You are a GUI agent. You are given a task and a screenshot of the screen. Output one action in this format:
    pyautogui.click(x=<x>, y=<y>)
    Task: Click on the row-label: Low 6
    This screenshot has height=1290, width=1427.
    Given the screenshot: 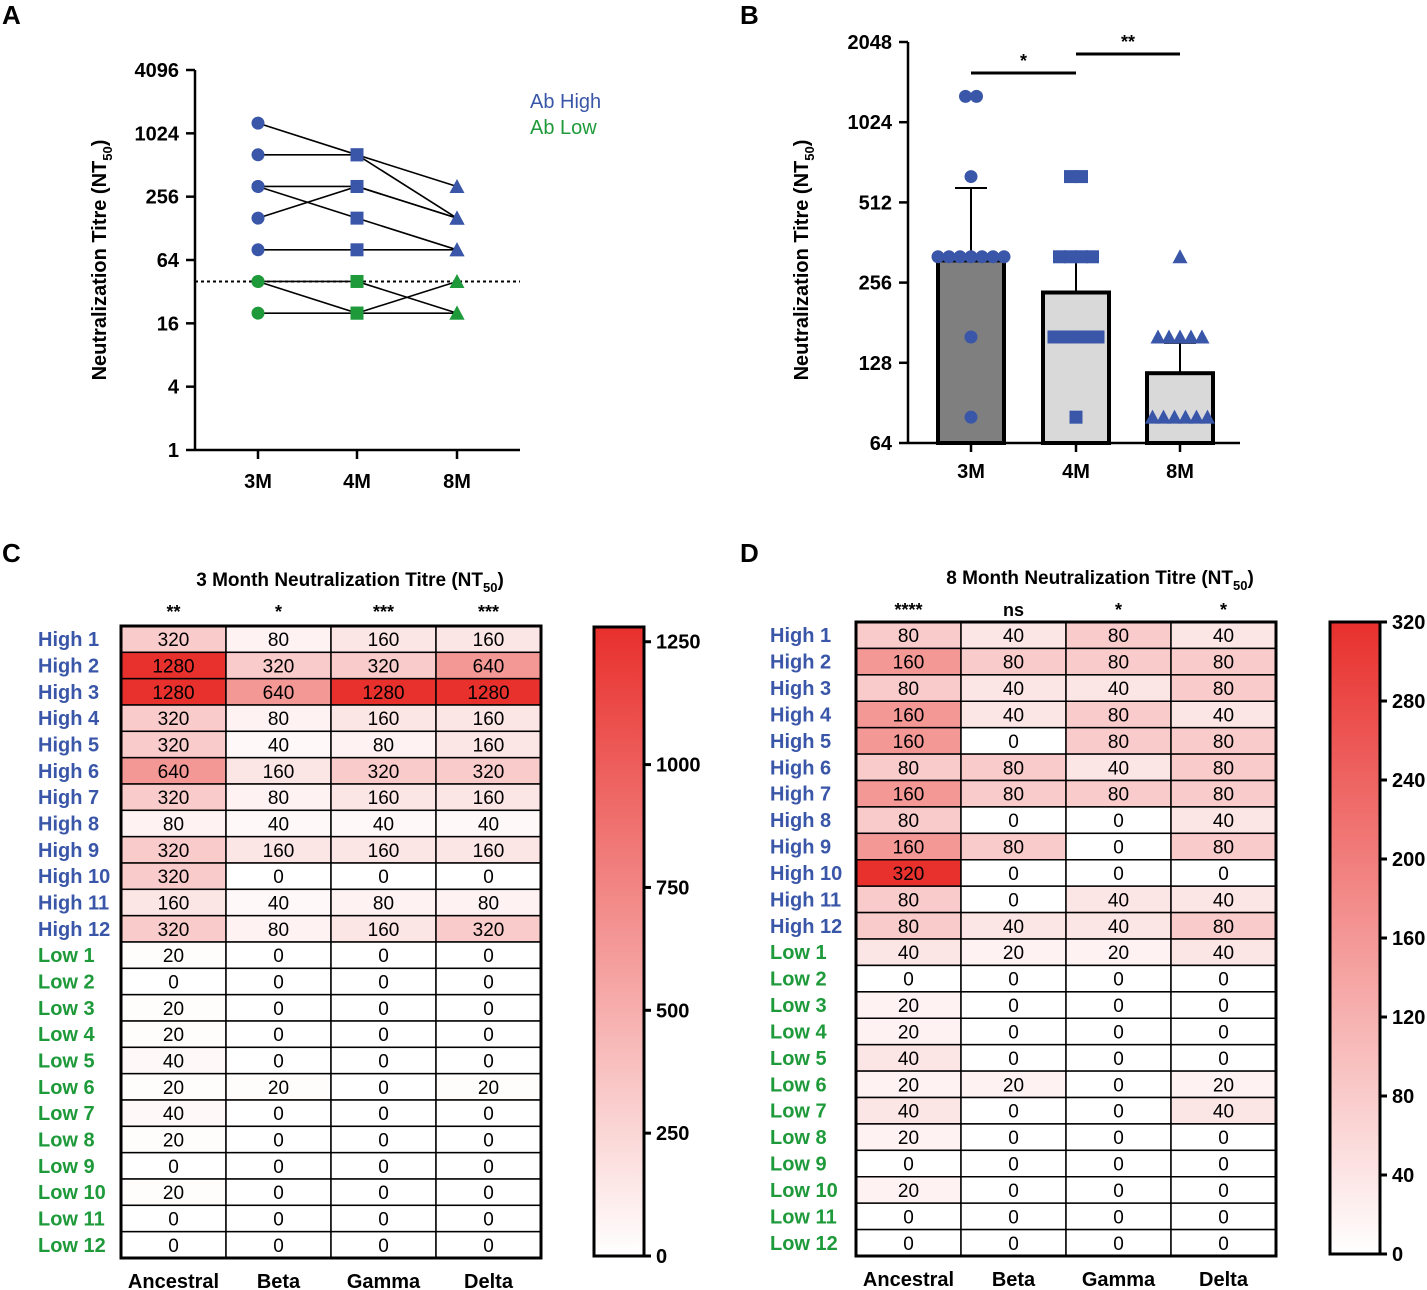 What is the action you would take?
    pyautogui.click(x=798, y=1085)
    